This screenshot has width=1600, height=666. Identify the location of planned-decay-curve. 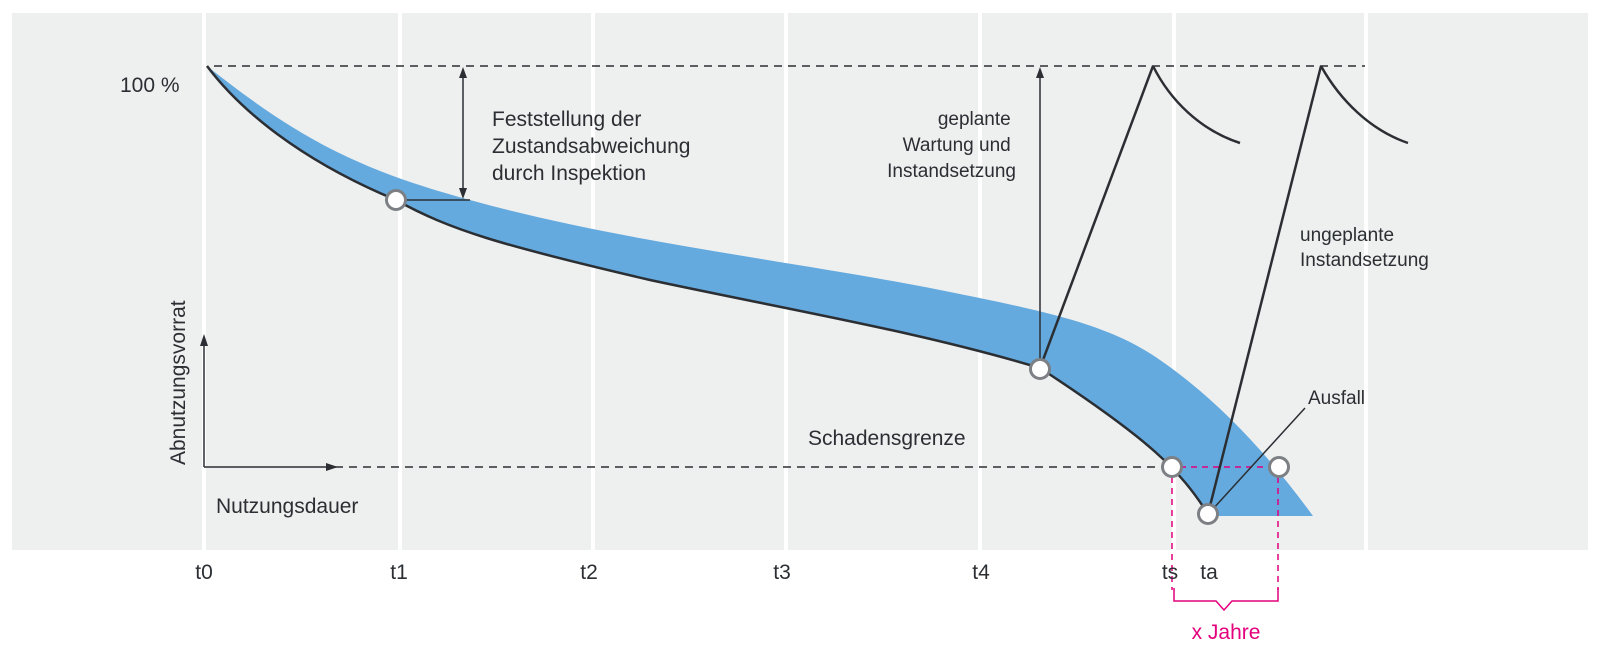
(1196, 105).